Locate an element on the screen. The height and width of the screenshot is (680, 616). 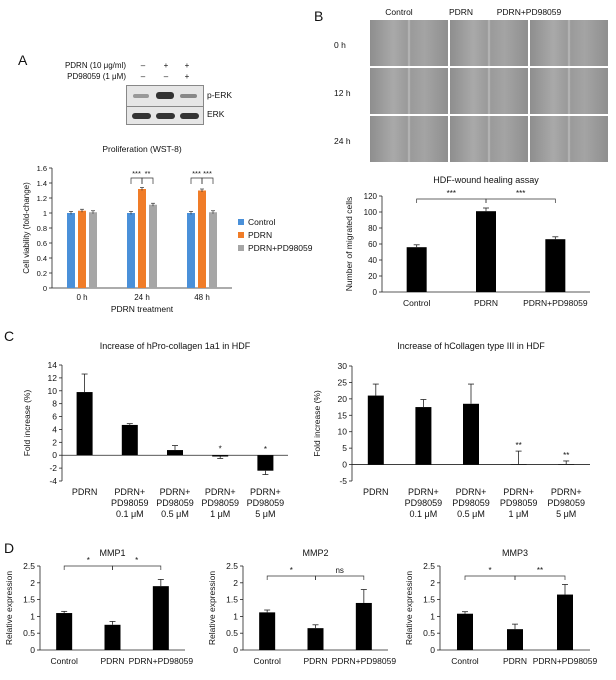
chart-d1-sig-label-0: * is located at coordinates (88, 560).